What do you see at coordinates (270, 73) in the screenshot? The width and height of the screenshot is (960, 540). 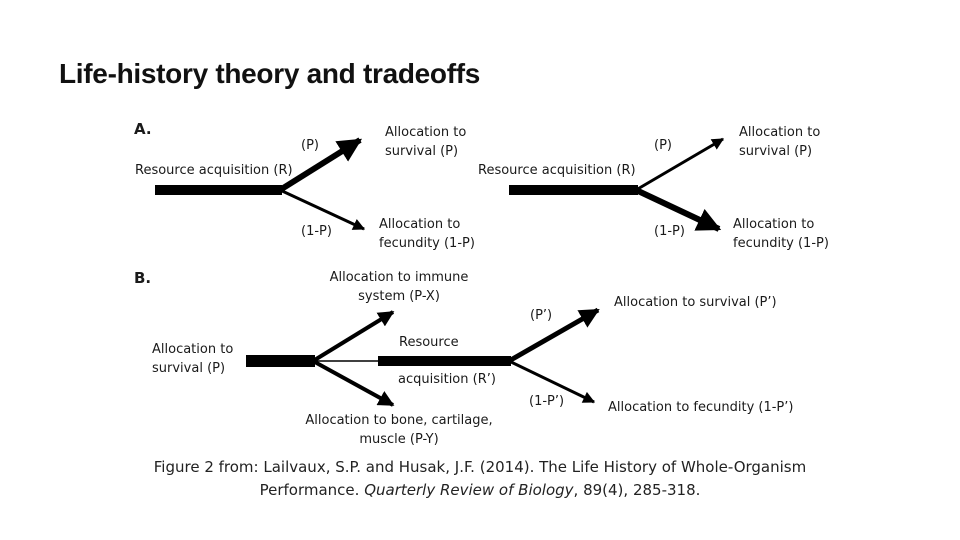 I see `slide-title: Life-history theory and tradeoffs` at bounding box center [270, 73].